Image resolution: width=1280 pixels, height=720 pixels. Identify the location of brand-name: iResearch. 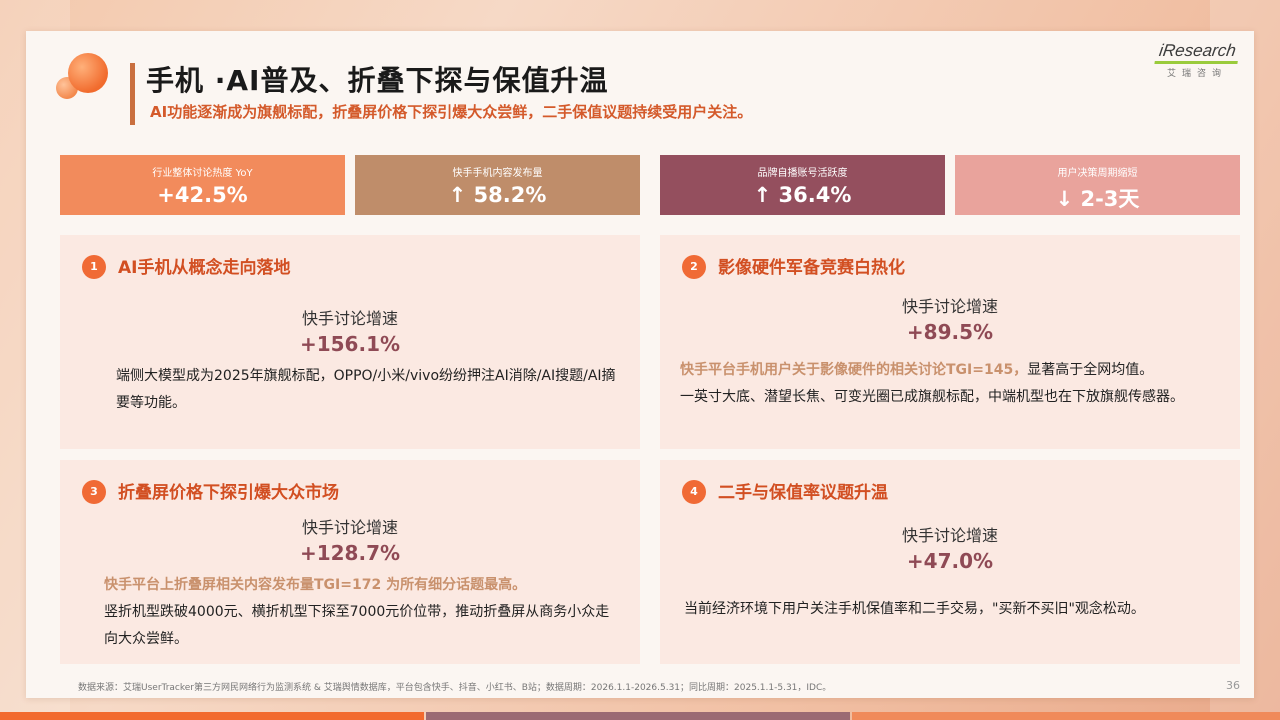
(1197, 52).